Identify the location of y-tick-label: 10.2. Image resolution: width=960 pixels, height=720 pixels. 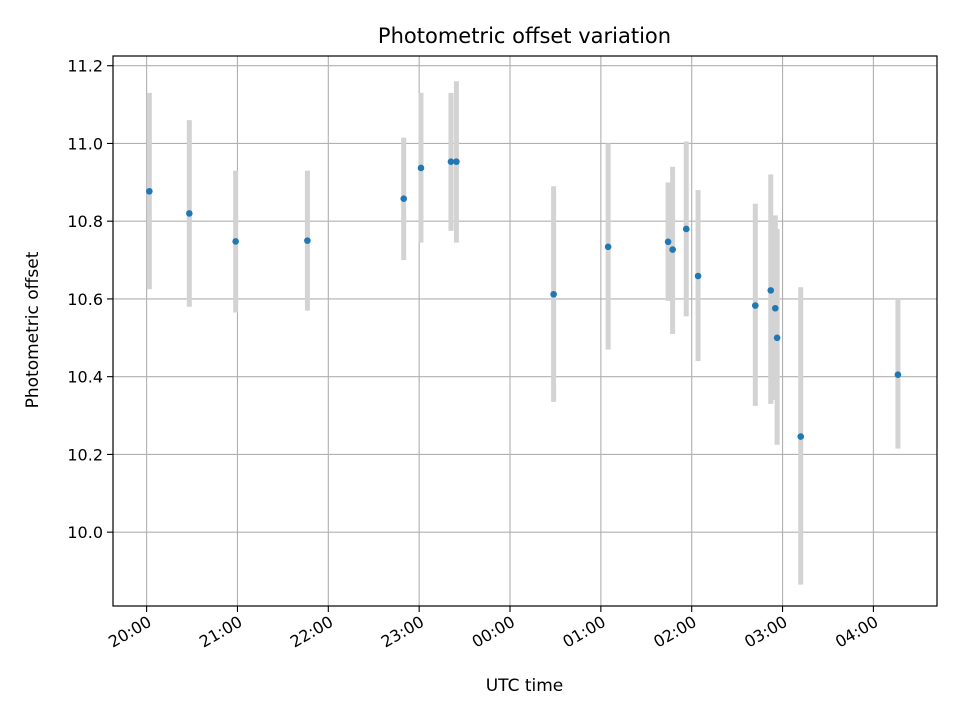
(85, 454).